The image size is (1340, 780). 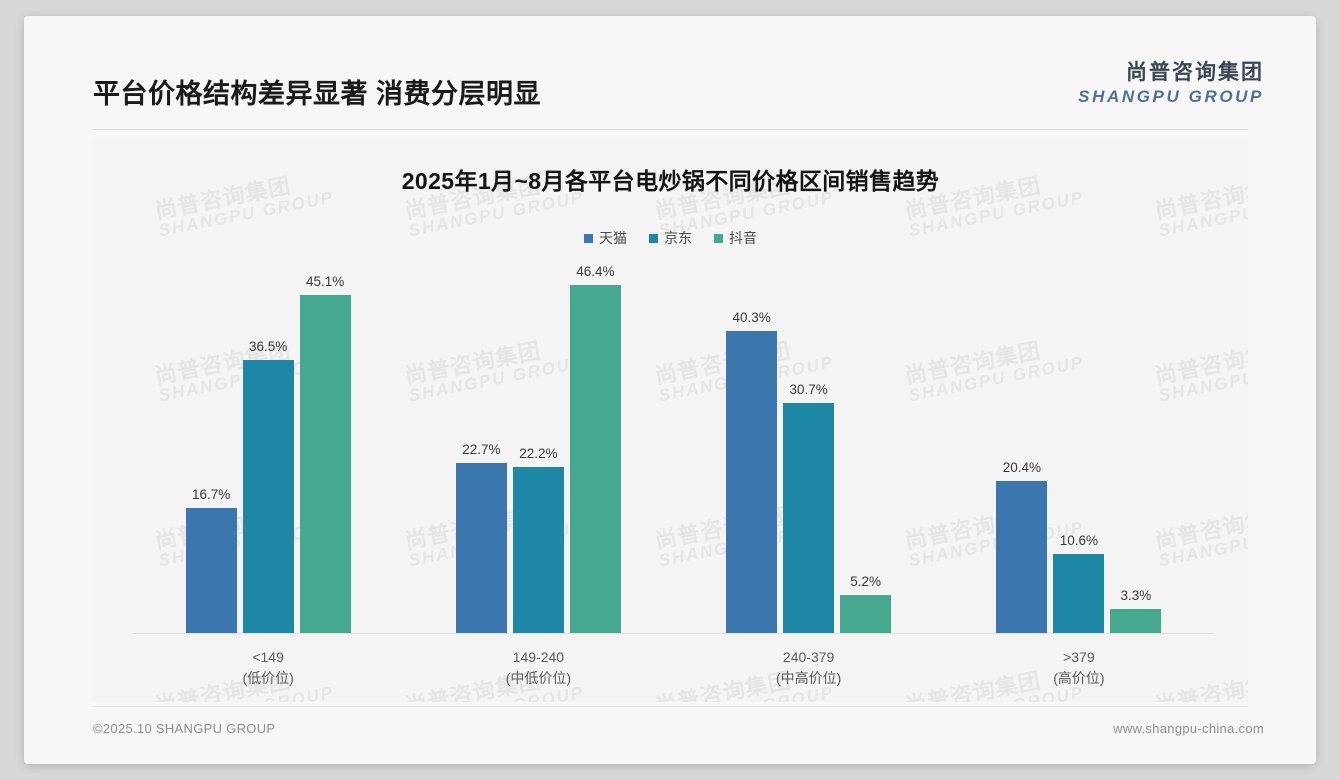 What do you see at coordinates (538, 454) in the screenshot?
I see `bar-value-label: 22.2%` at bounding box center [538, 454].